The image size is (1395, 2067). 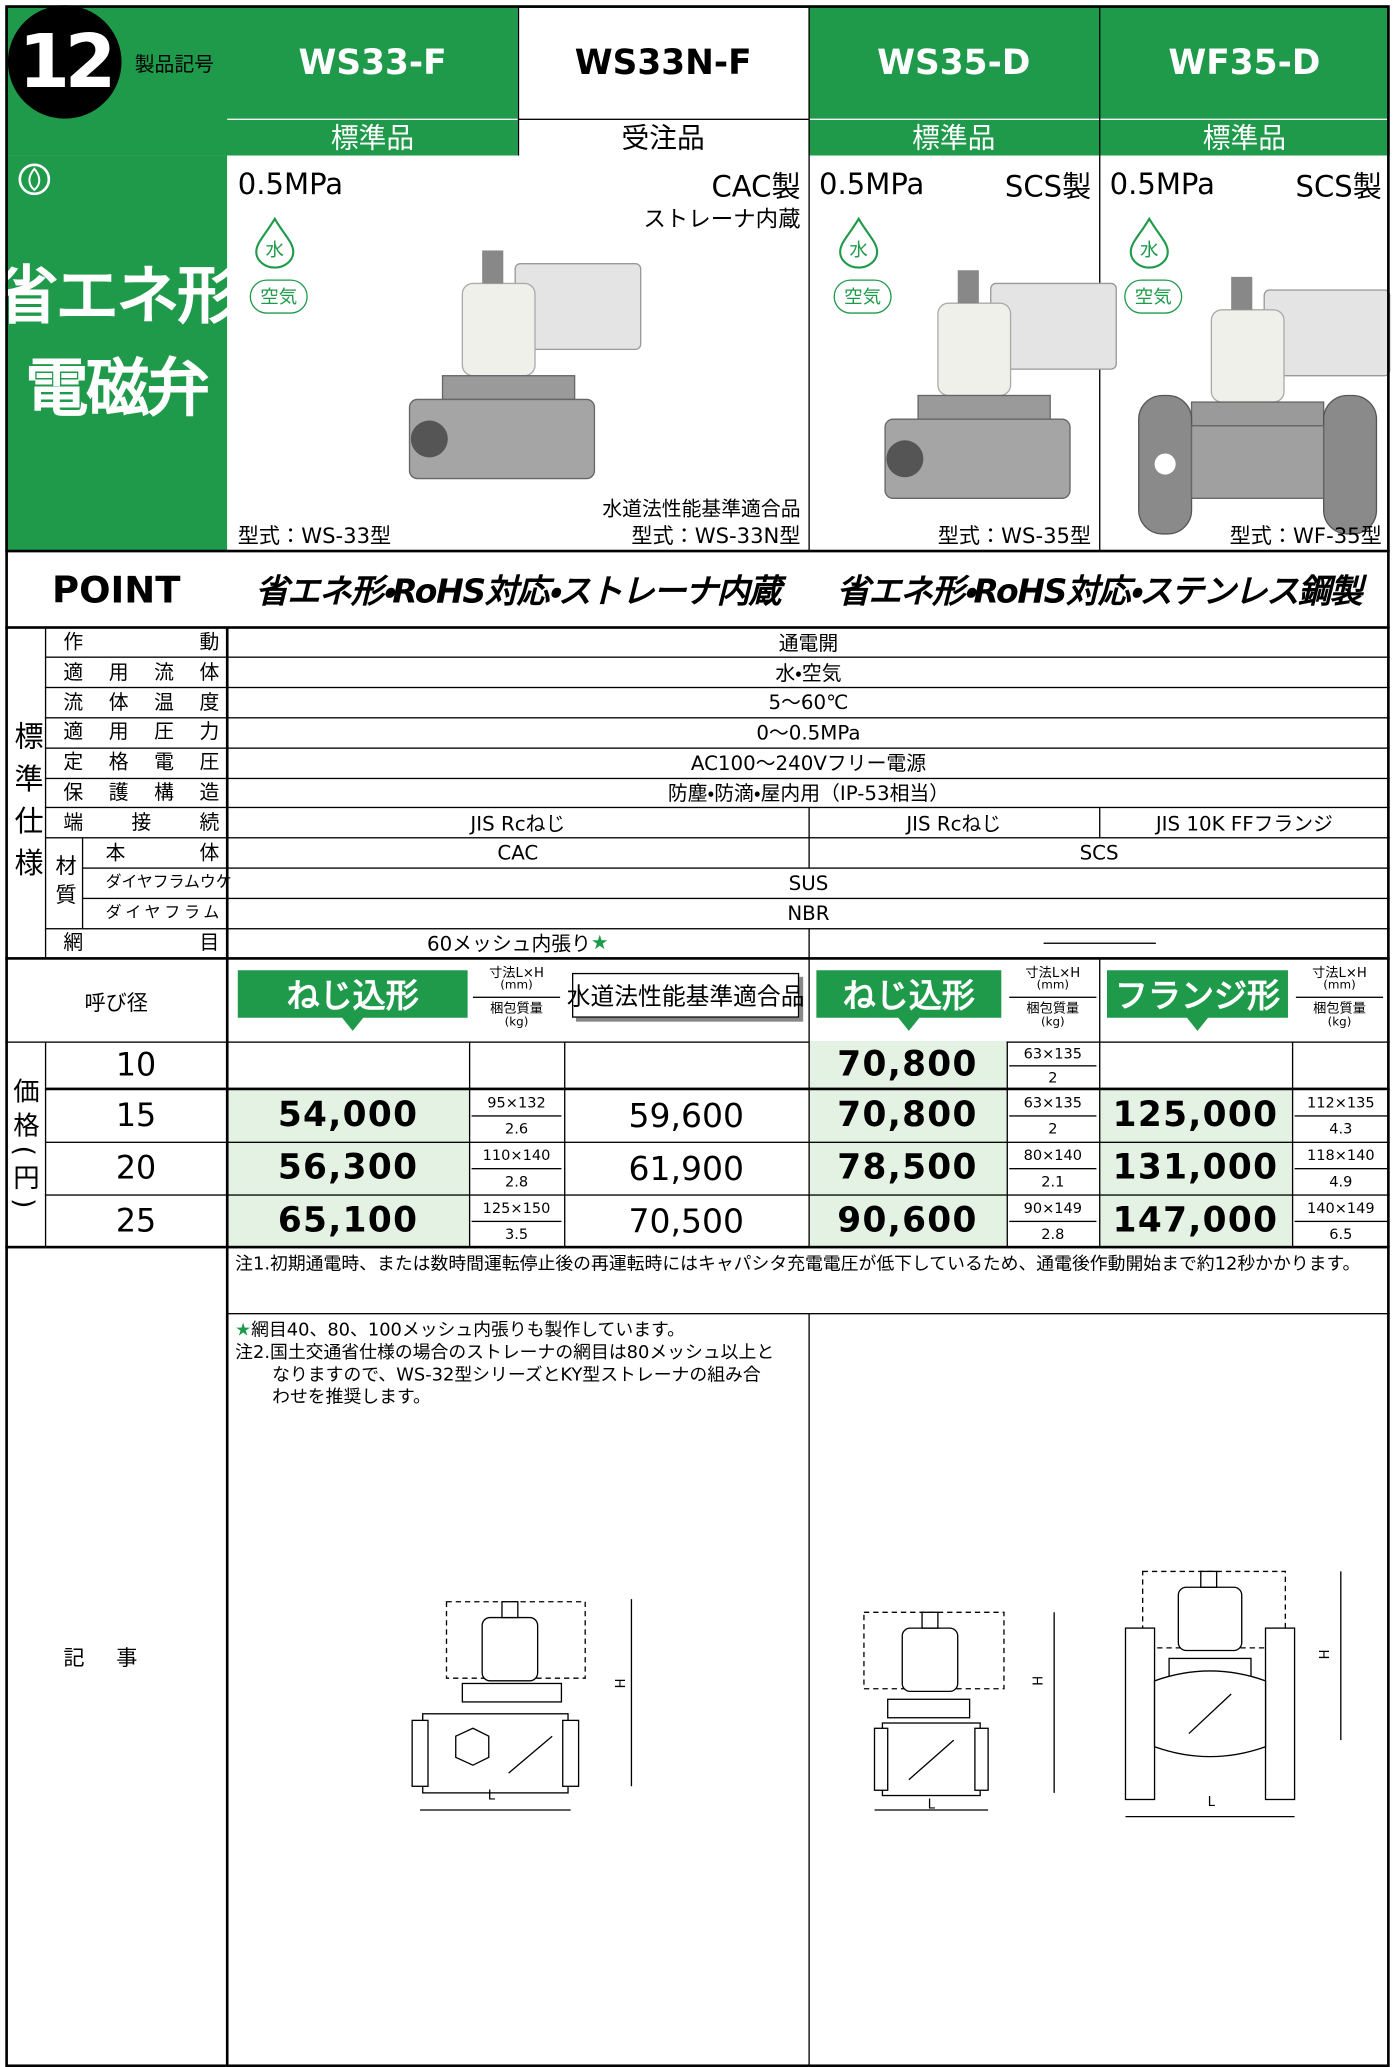 I want to click on spec-label: 定格電圧, so click(x=141, y=762).